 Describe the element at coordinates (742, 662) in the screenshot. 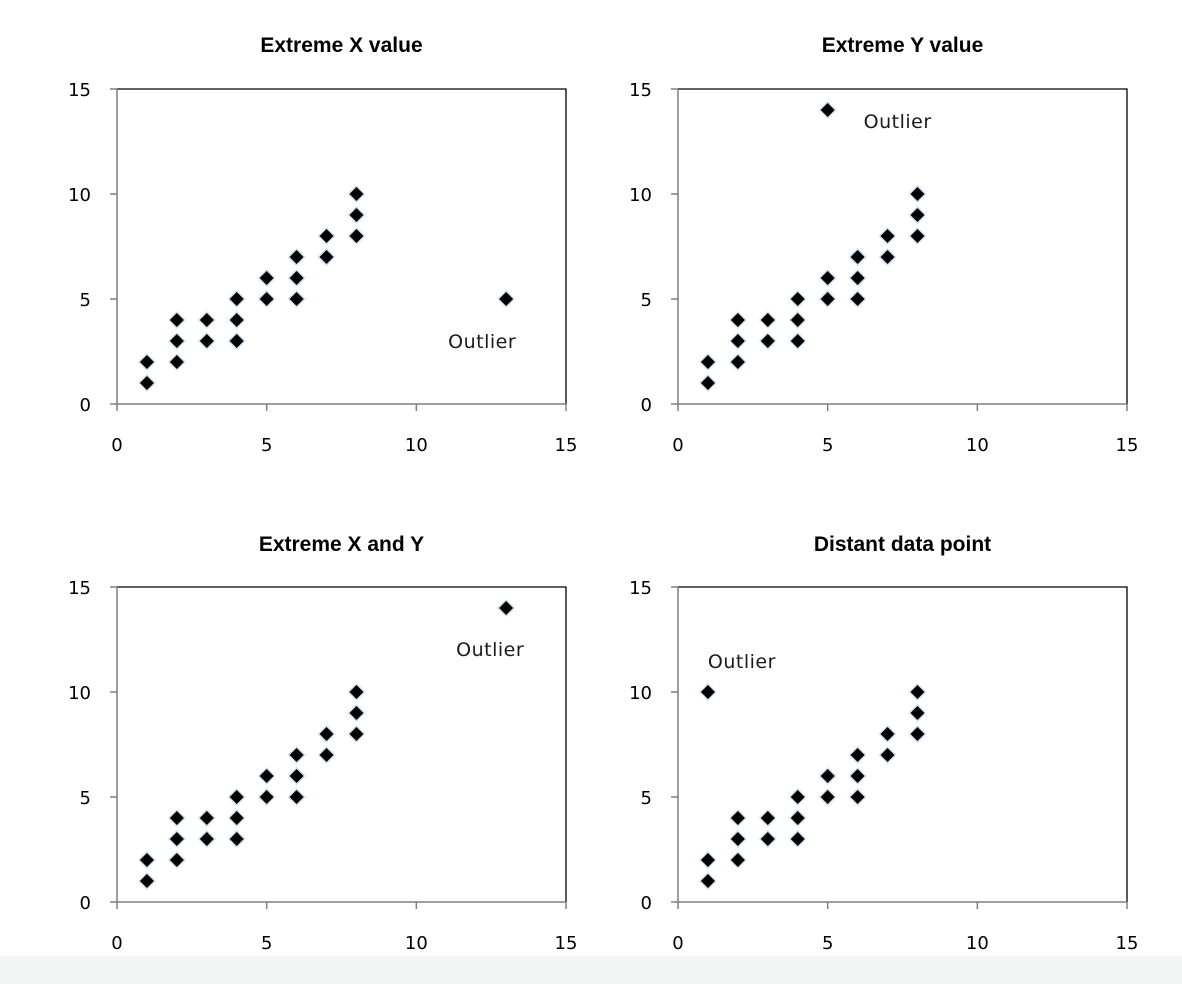

I see `outlier-annotation: Outlier` at that location.